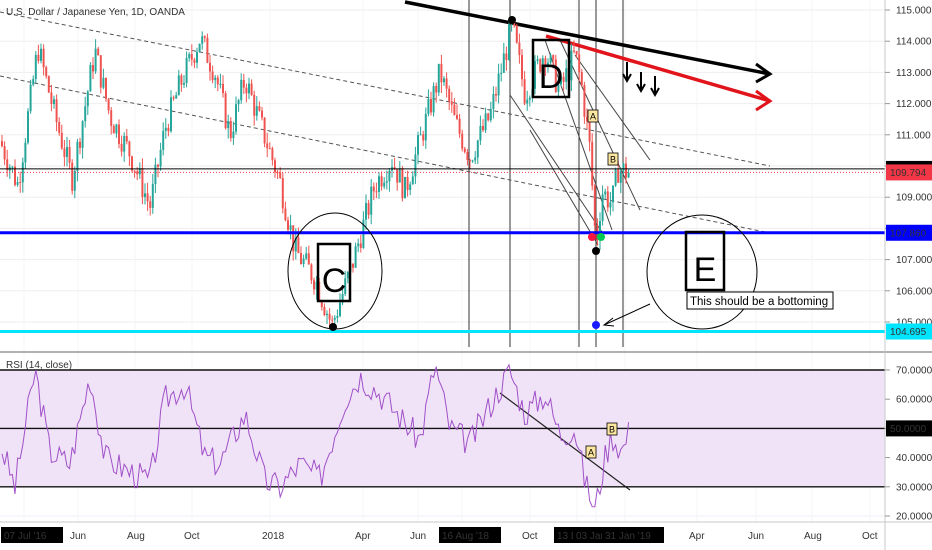 The width and height of the screenshot is (932, 550). Describe the element at coordinates (465, 536) in the screenshot. I see `time-tick-label: 16 Aug '18` at that location.